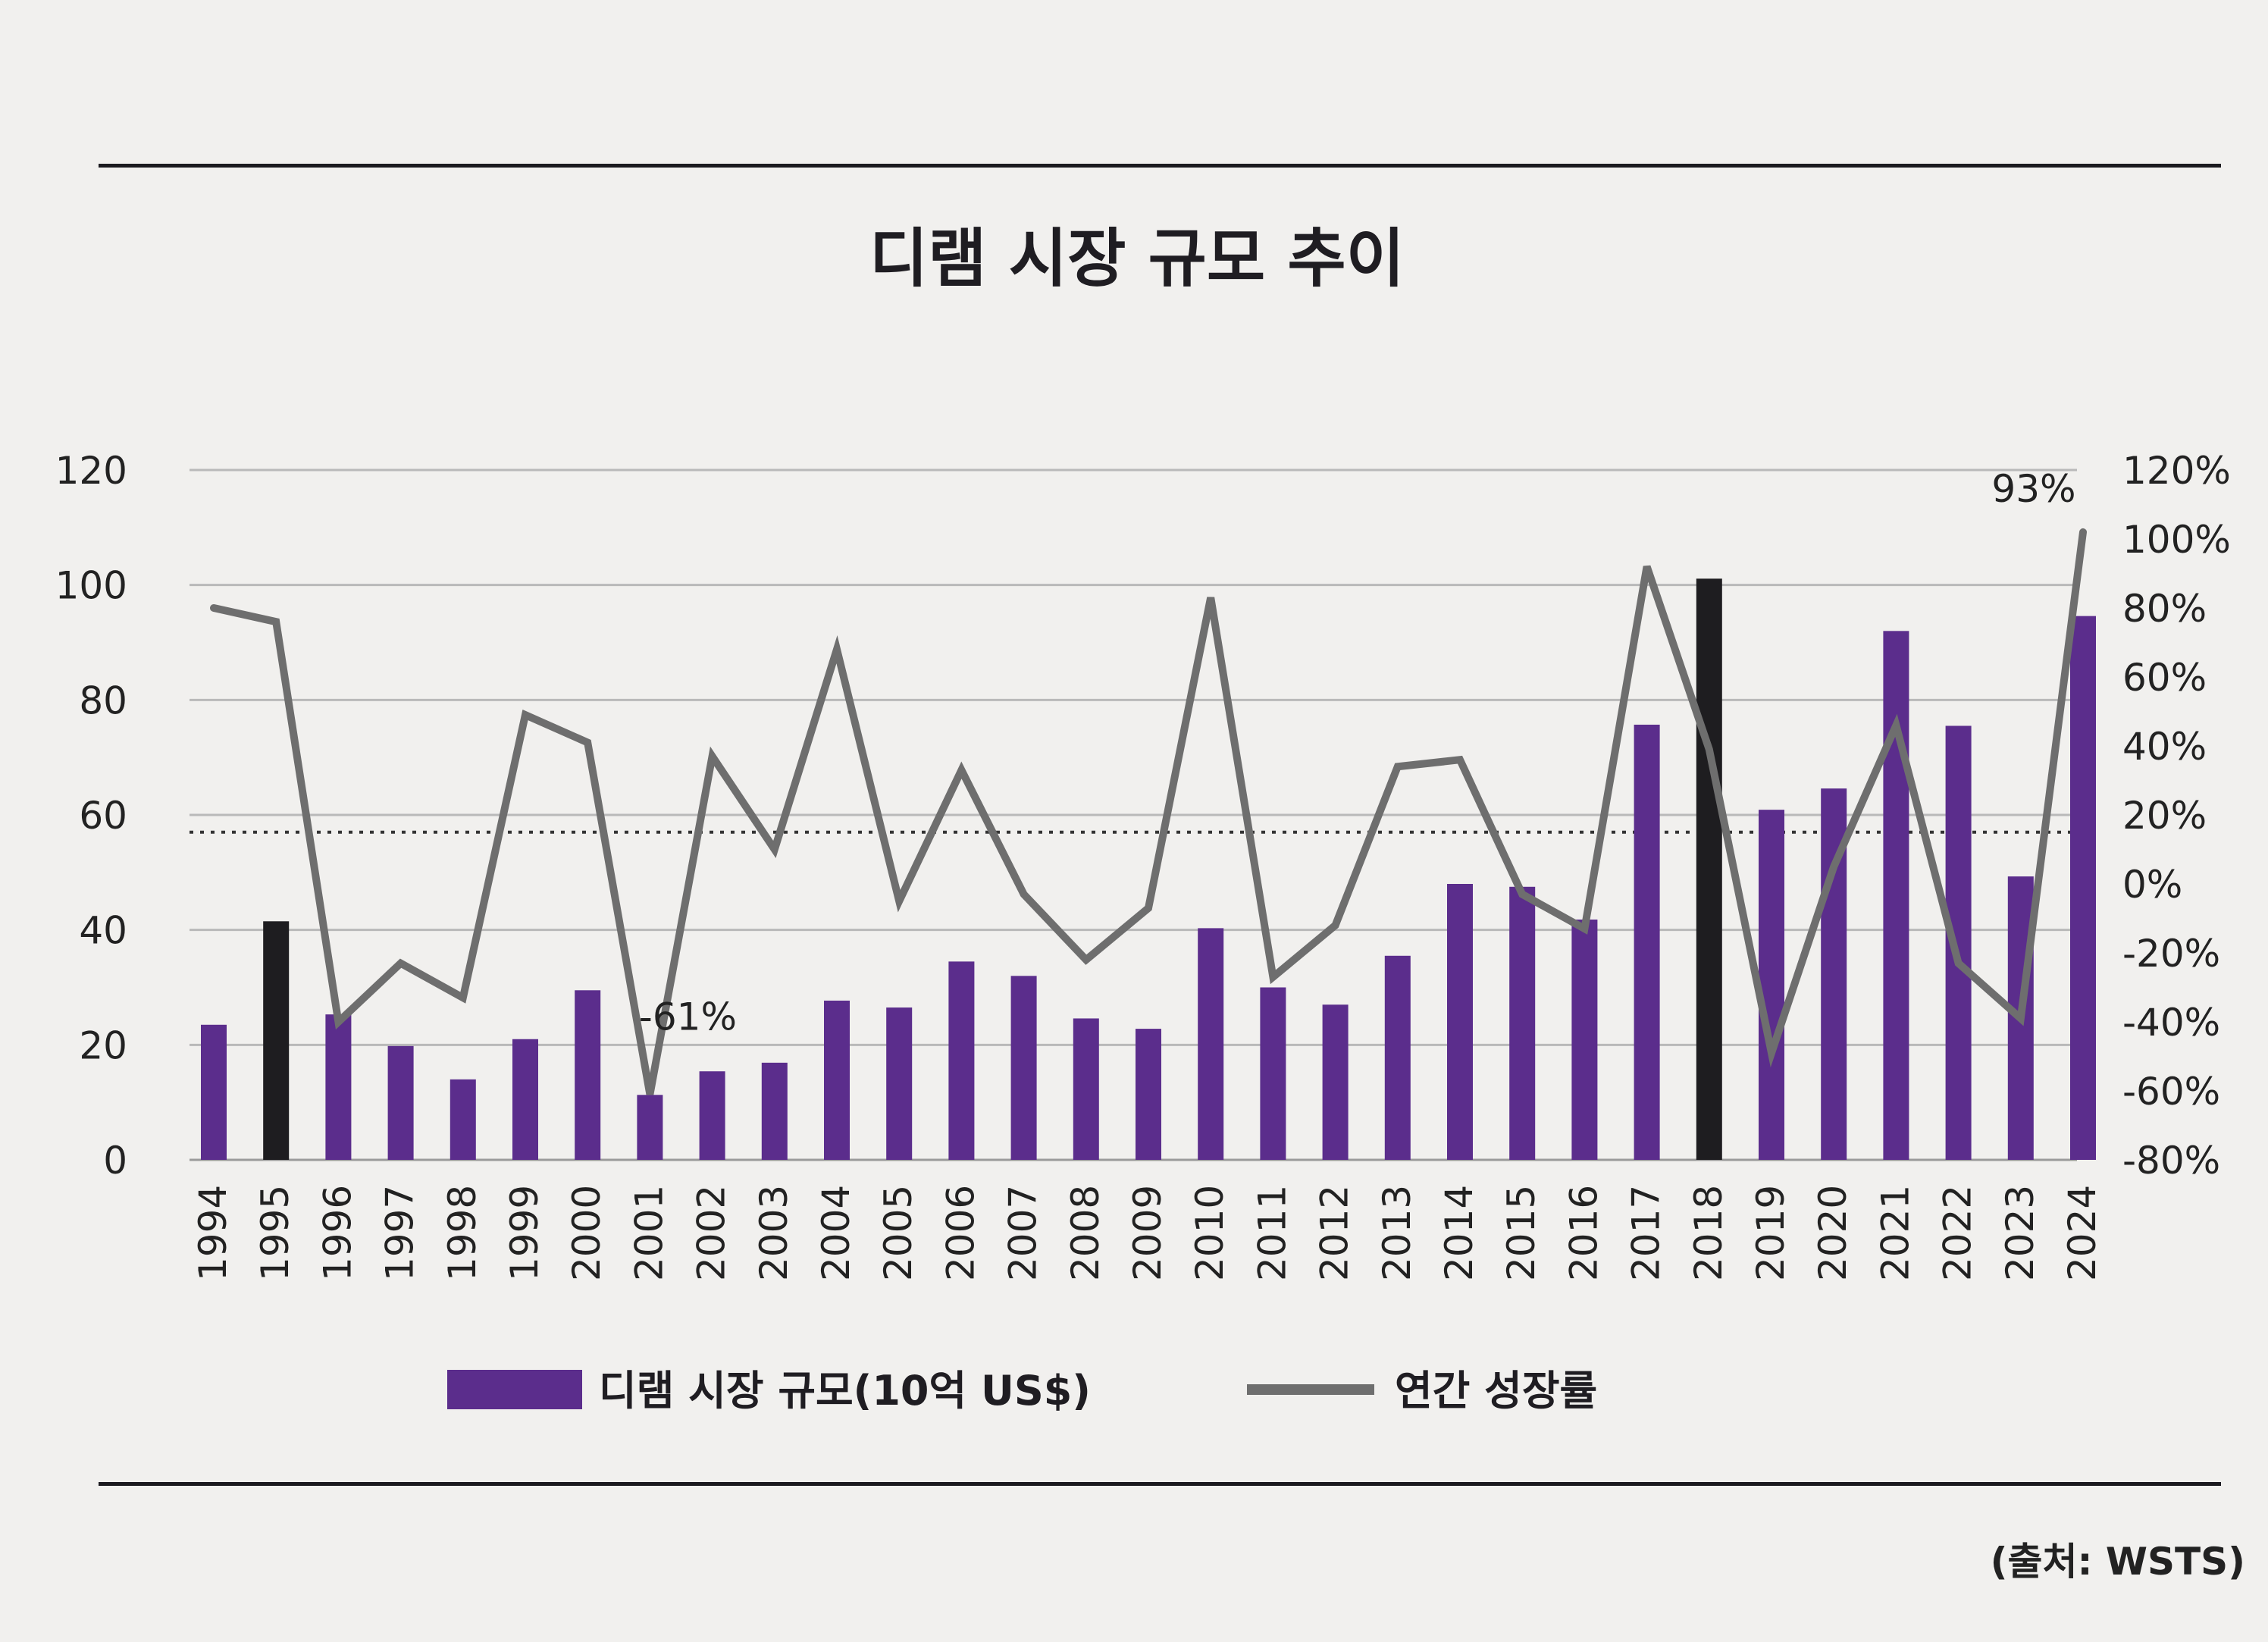  I want to click on y-right-tick-label: 80%, so click(2164, 609).